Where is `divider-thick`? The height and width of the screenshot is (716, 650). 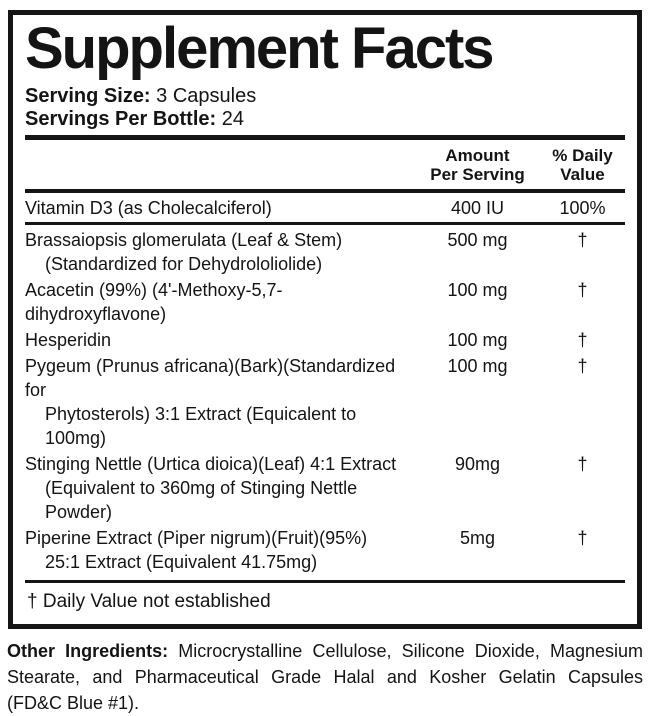
divider-thick is located at coordinates (325, 138).